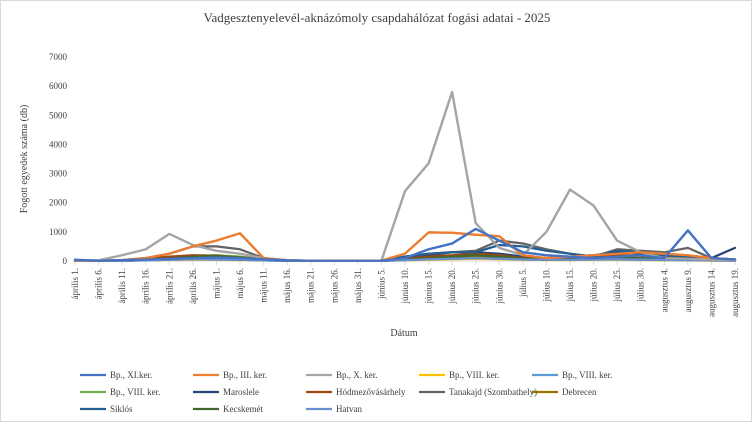 This screenshot has height=424, width=754. What do you see at coordinates (58, 174) in the screenshot?
I see `y-tick-label: 3000` at bounding box center [58, 174].